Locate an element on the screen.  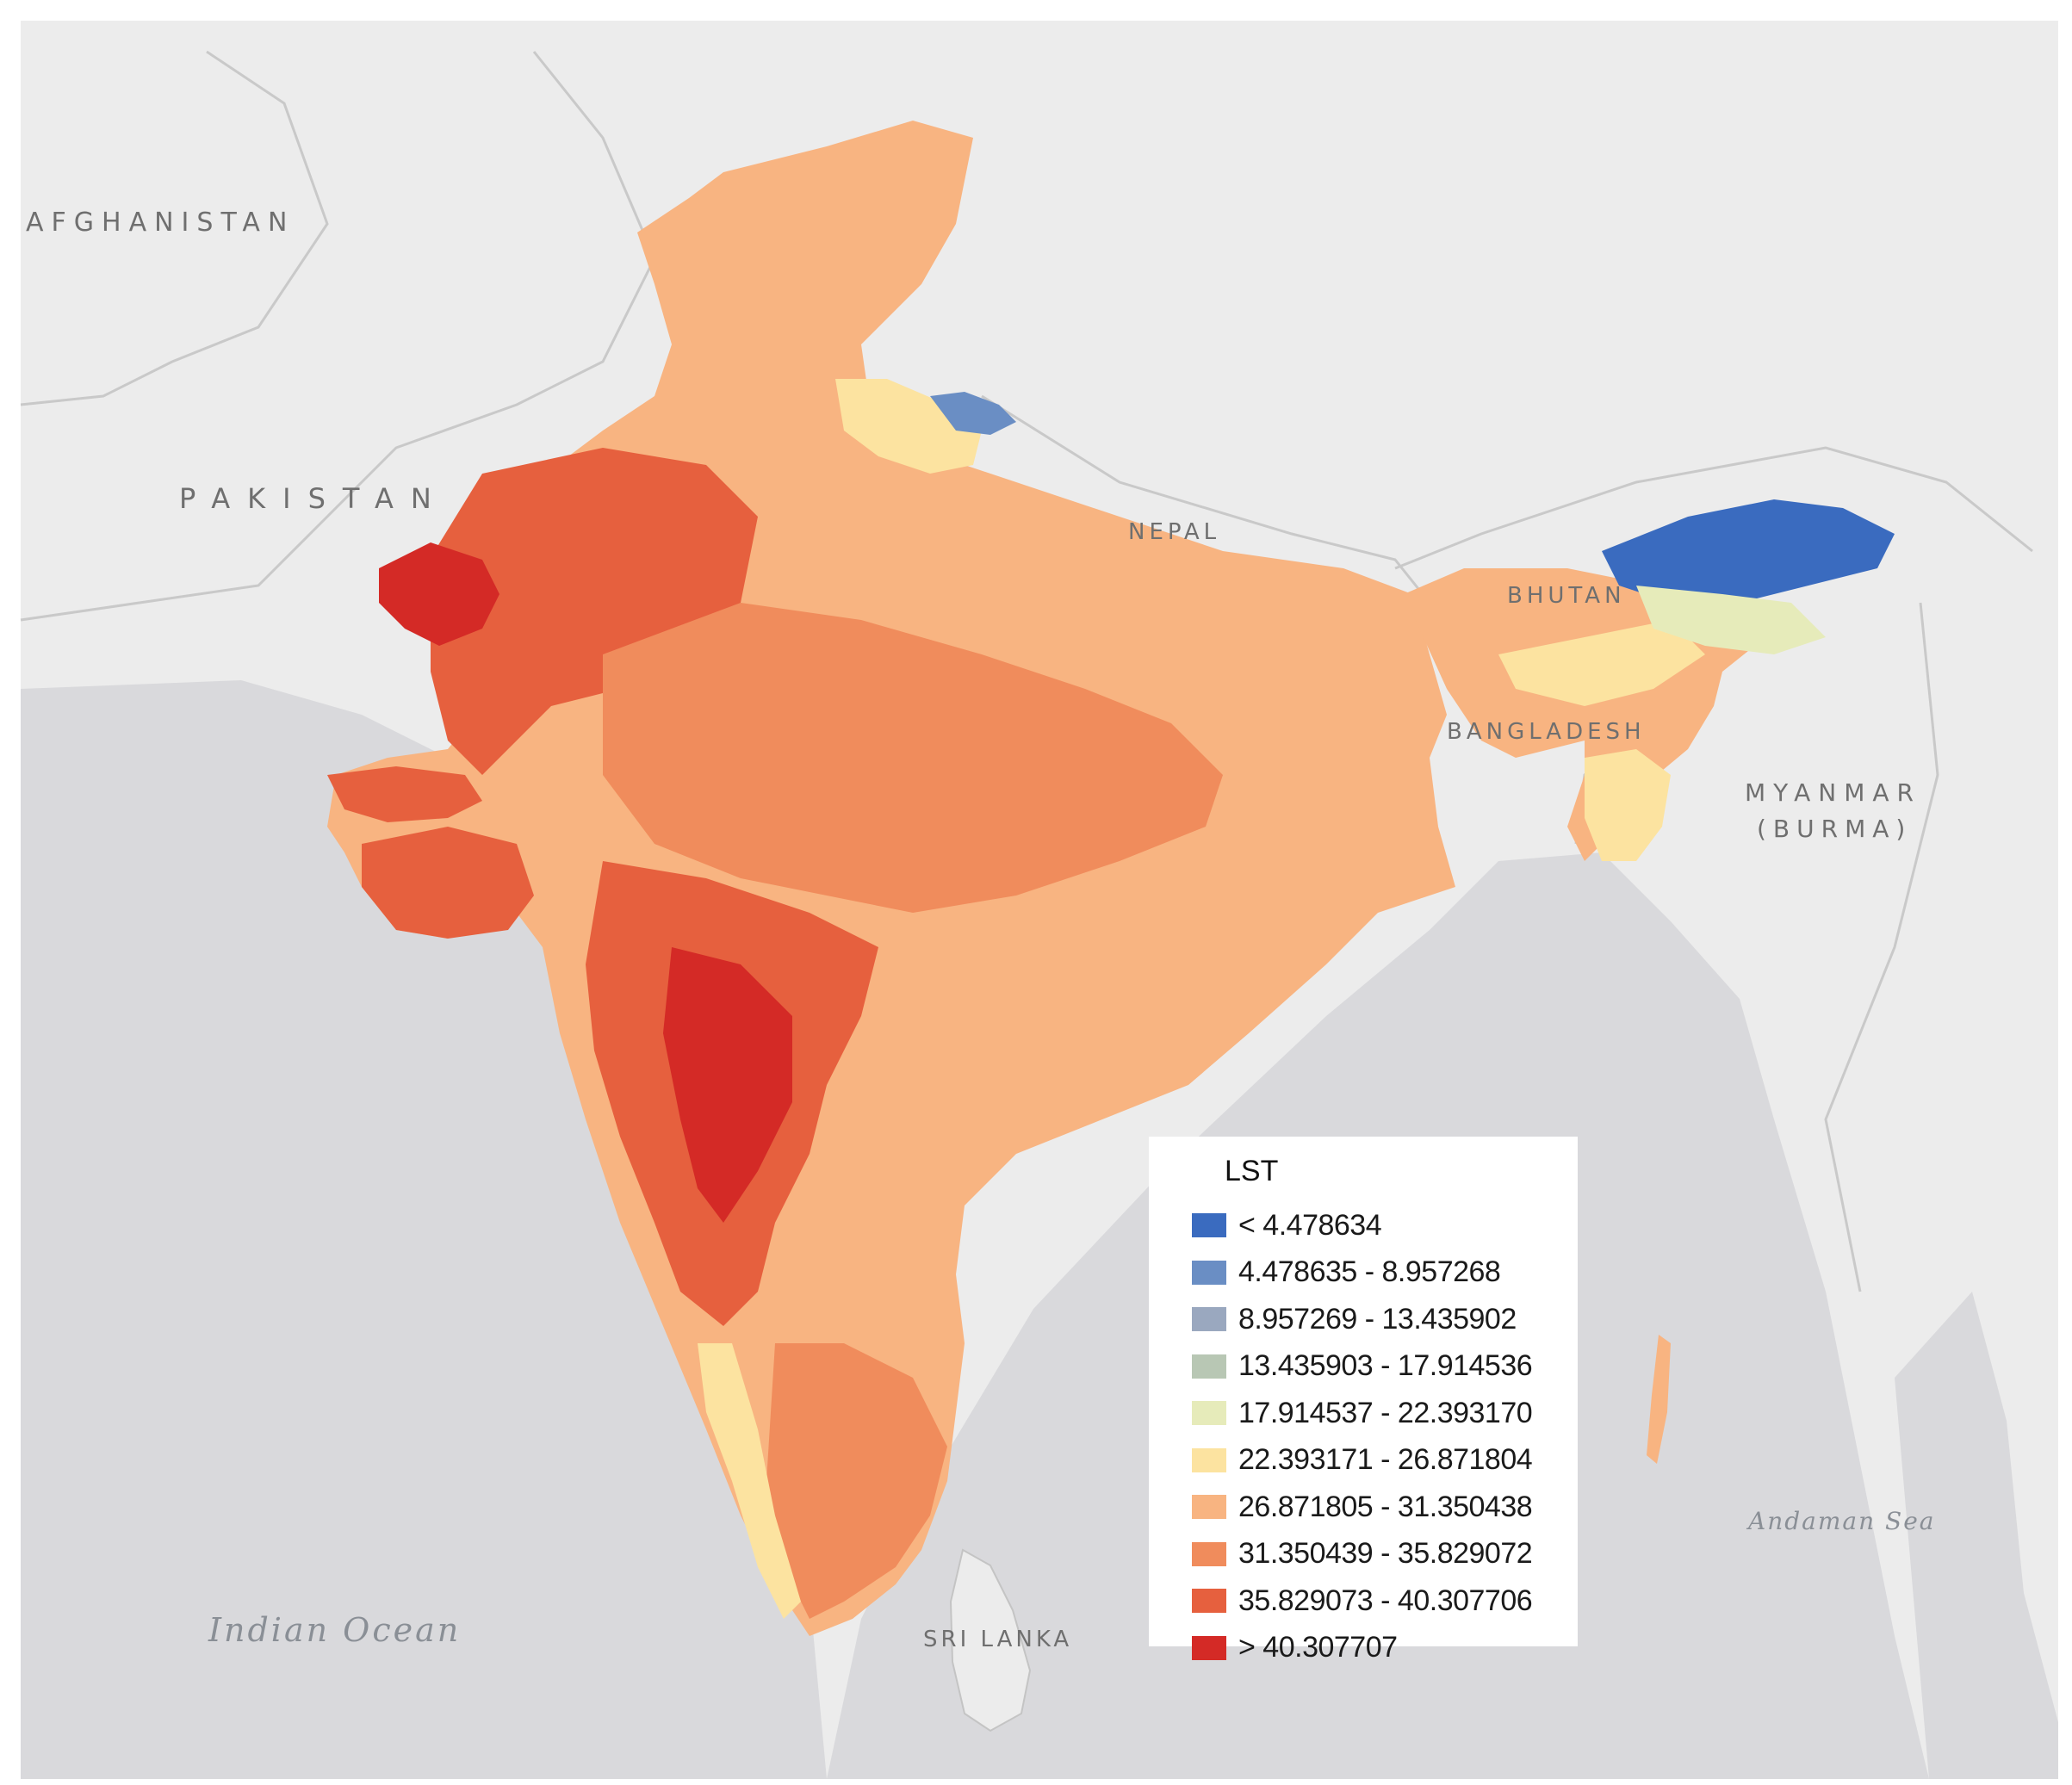
label-afghanistan: AFGHANISTAN is located at coordinates (160, 223).